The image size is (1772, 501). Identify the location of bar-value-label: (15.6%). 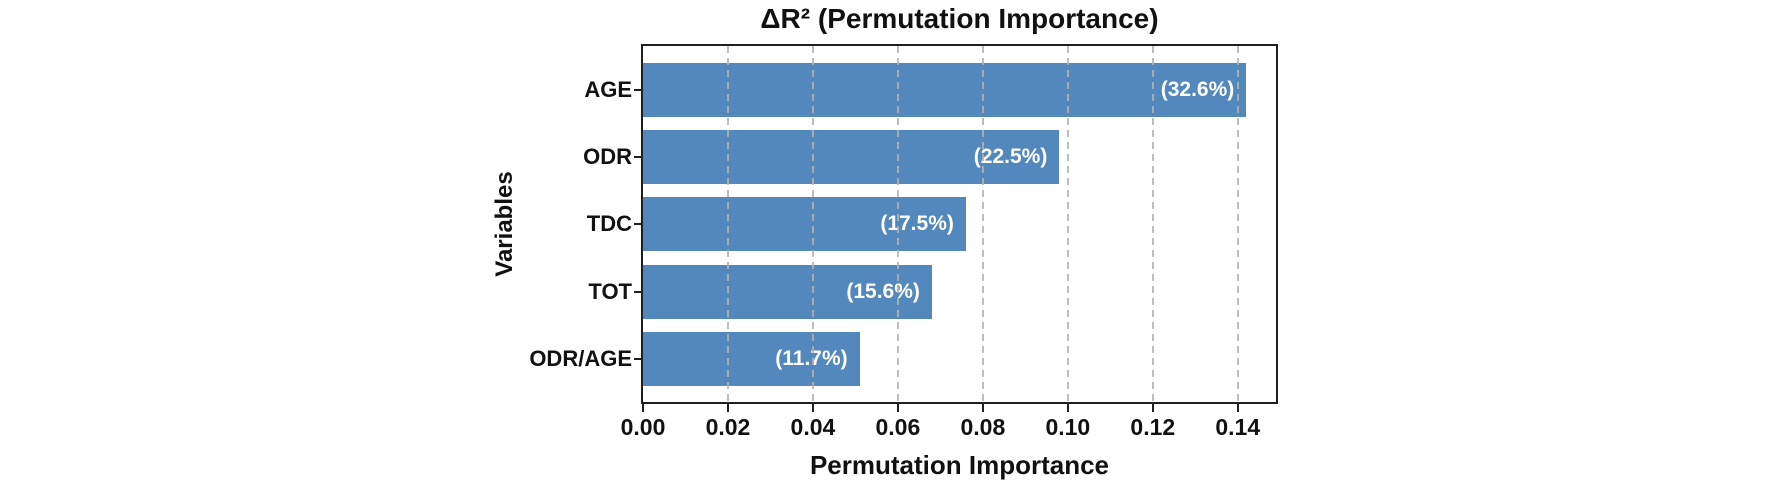
(883, 291).